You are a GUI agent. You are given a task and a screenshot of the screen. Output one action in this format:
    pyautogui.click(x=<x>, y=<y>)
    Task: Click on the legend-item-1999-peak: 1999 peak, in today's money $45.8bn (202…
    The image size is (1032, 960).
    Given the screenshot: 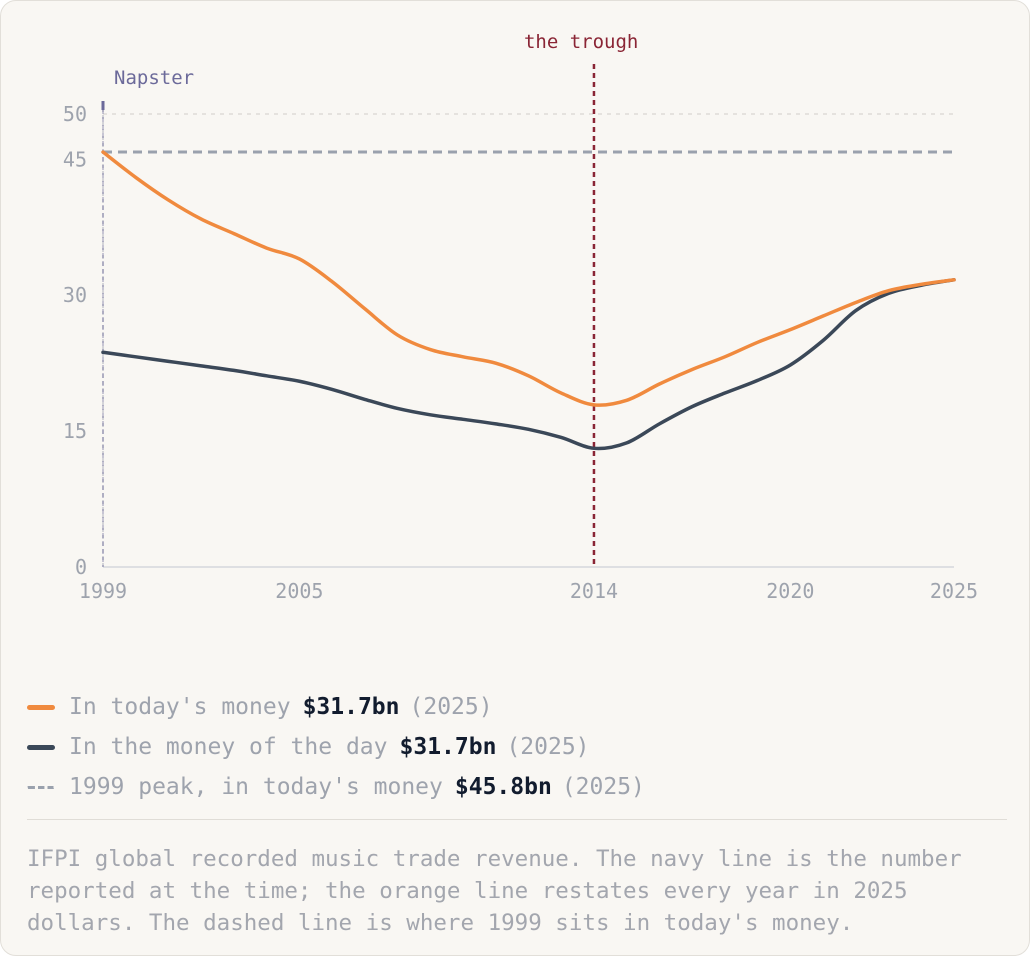 What is the action you would take?
    pyautogui.click(x=336, y=787)
    